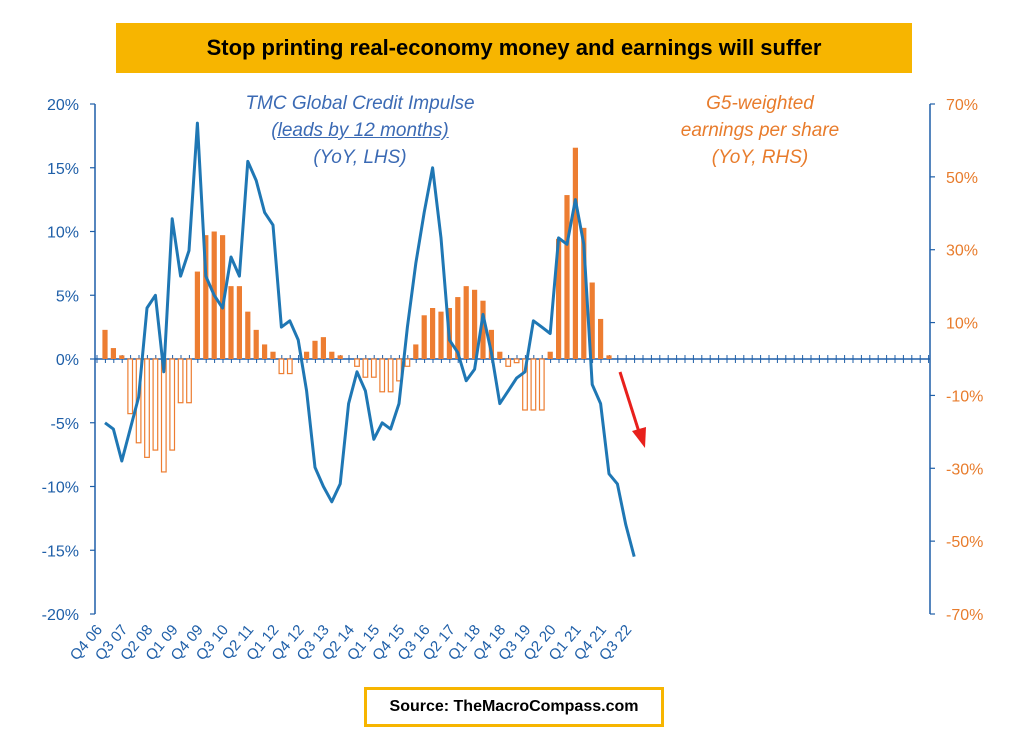 The width and height of the screenshot is (1036, 755). Describe the element at coordinates (962, 324) in the screenshot. I see `right-axis-tick-label: 10%` at that location.